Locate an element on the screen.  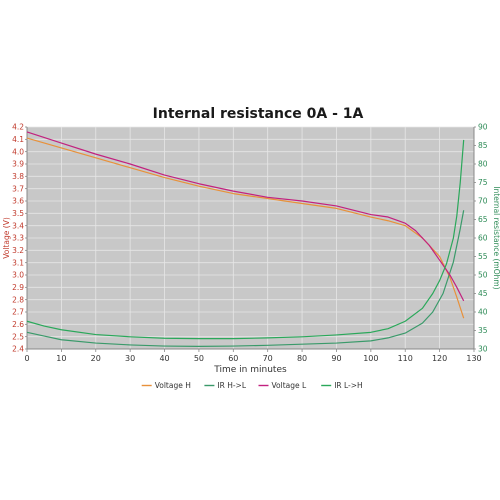
chart-title: Internal resistance 0A - 1A is located at coordinates (258, 114).